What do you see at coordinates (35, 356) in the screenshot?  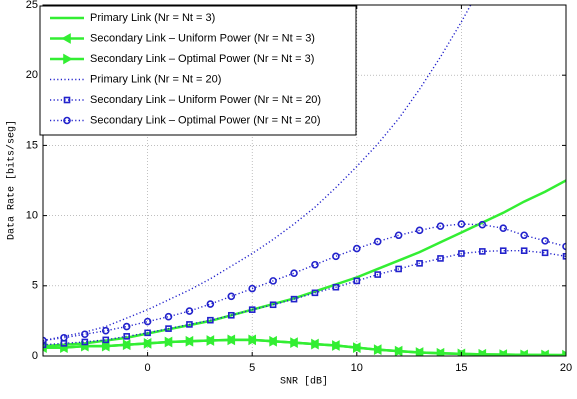 I see `y-tick-label: 0` at bounding box center [35, 356].